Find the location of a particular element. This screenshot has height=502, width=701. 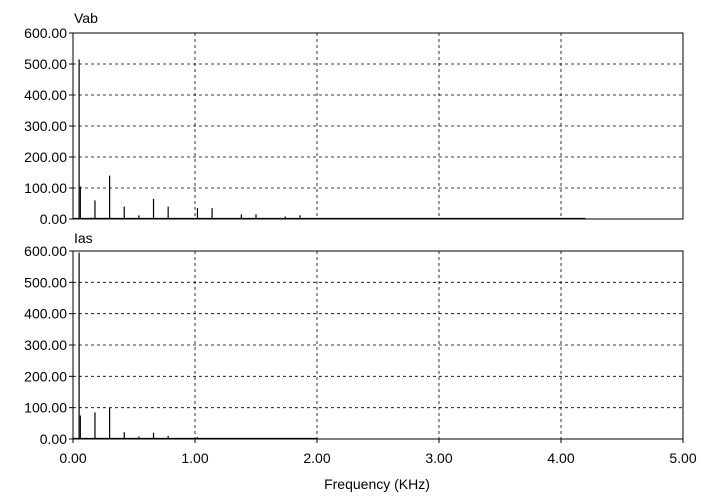

x-tick-label: 0.00 is located at coordinates (72, 458).